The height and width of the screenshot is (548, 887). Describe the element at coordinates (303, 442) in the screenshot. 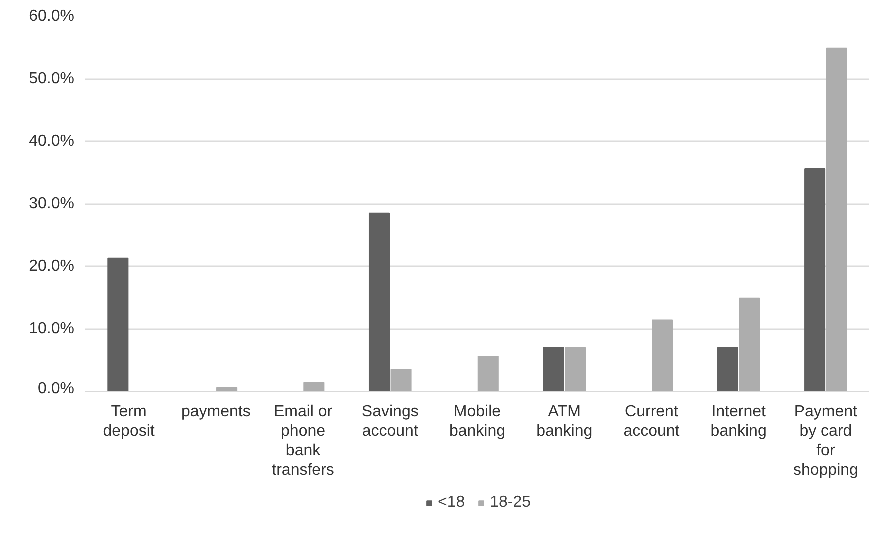

I see `x-tick-label: Email or phone bank transfers` at that location.